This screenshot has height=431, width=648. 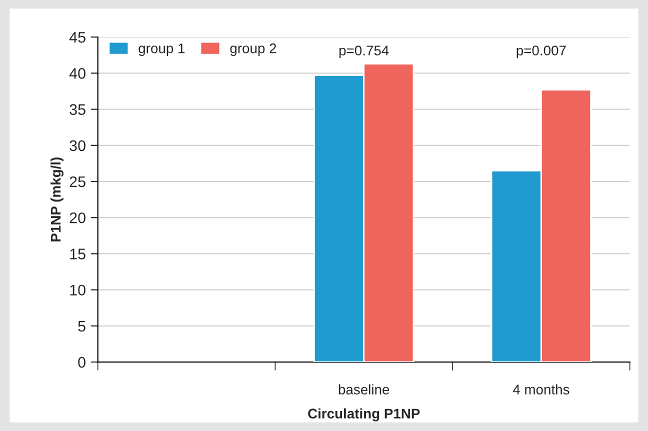 I want to click on x-tick-label: baseline, so click(x=364, y=389).